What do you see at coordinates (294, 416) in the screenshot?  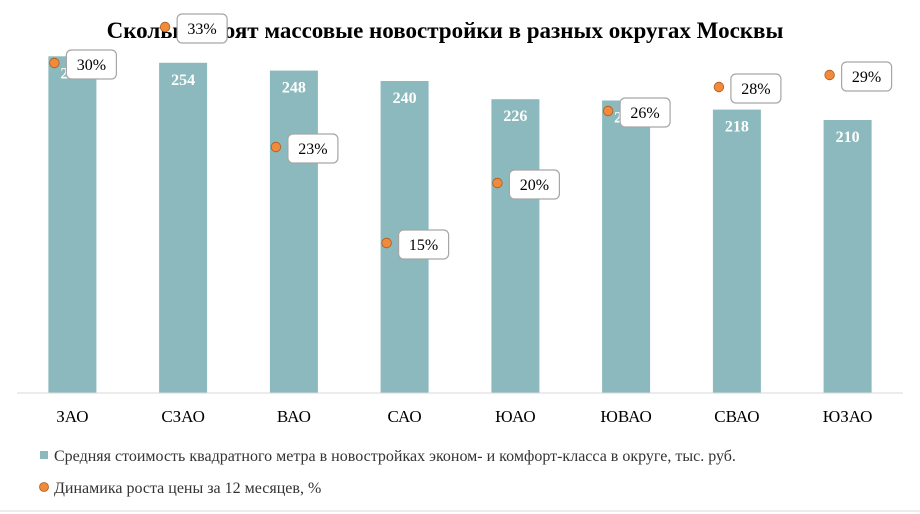 I see `category-label-3: ВАО` at bounding box center [294, 416].